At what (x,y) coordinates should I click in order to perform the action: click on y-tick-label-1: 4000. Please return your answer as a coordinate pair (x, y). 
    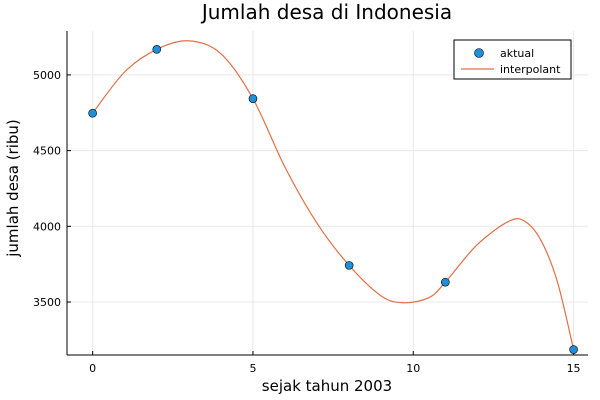
    Looking at the image, I should click on (47, 226).